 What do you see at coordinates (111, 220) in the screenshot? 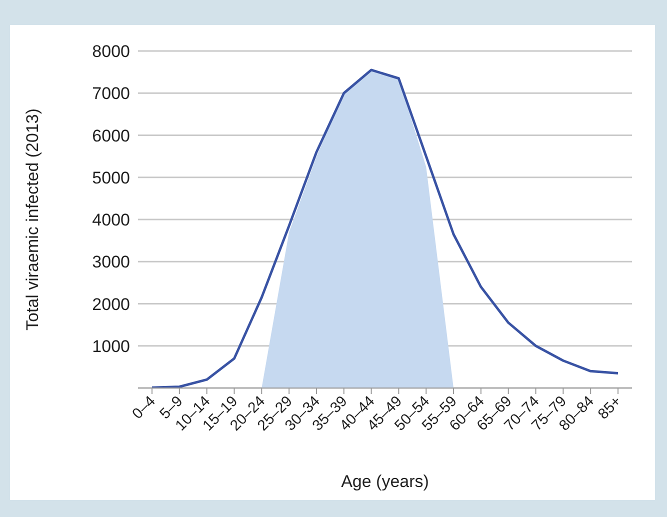
I see `y-tick-label: 4000` at bounding box center [111, 220].